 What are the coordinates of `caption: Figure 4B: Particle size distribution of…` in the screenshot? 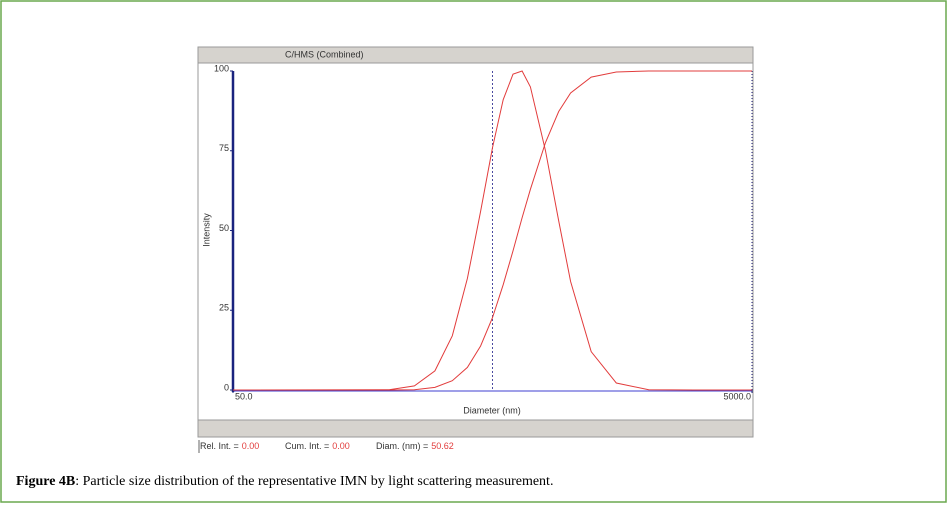 It's located at (284, 481).